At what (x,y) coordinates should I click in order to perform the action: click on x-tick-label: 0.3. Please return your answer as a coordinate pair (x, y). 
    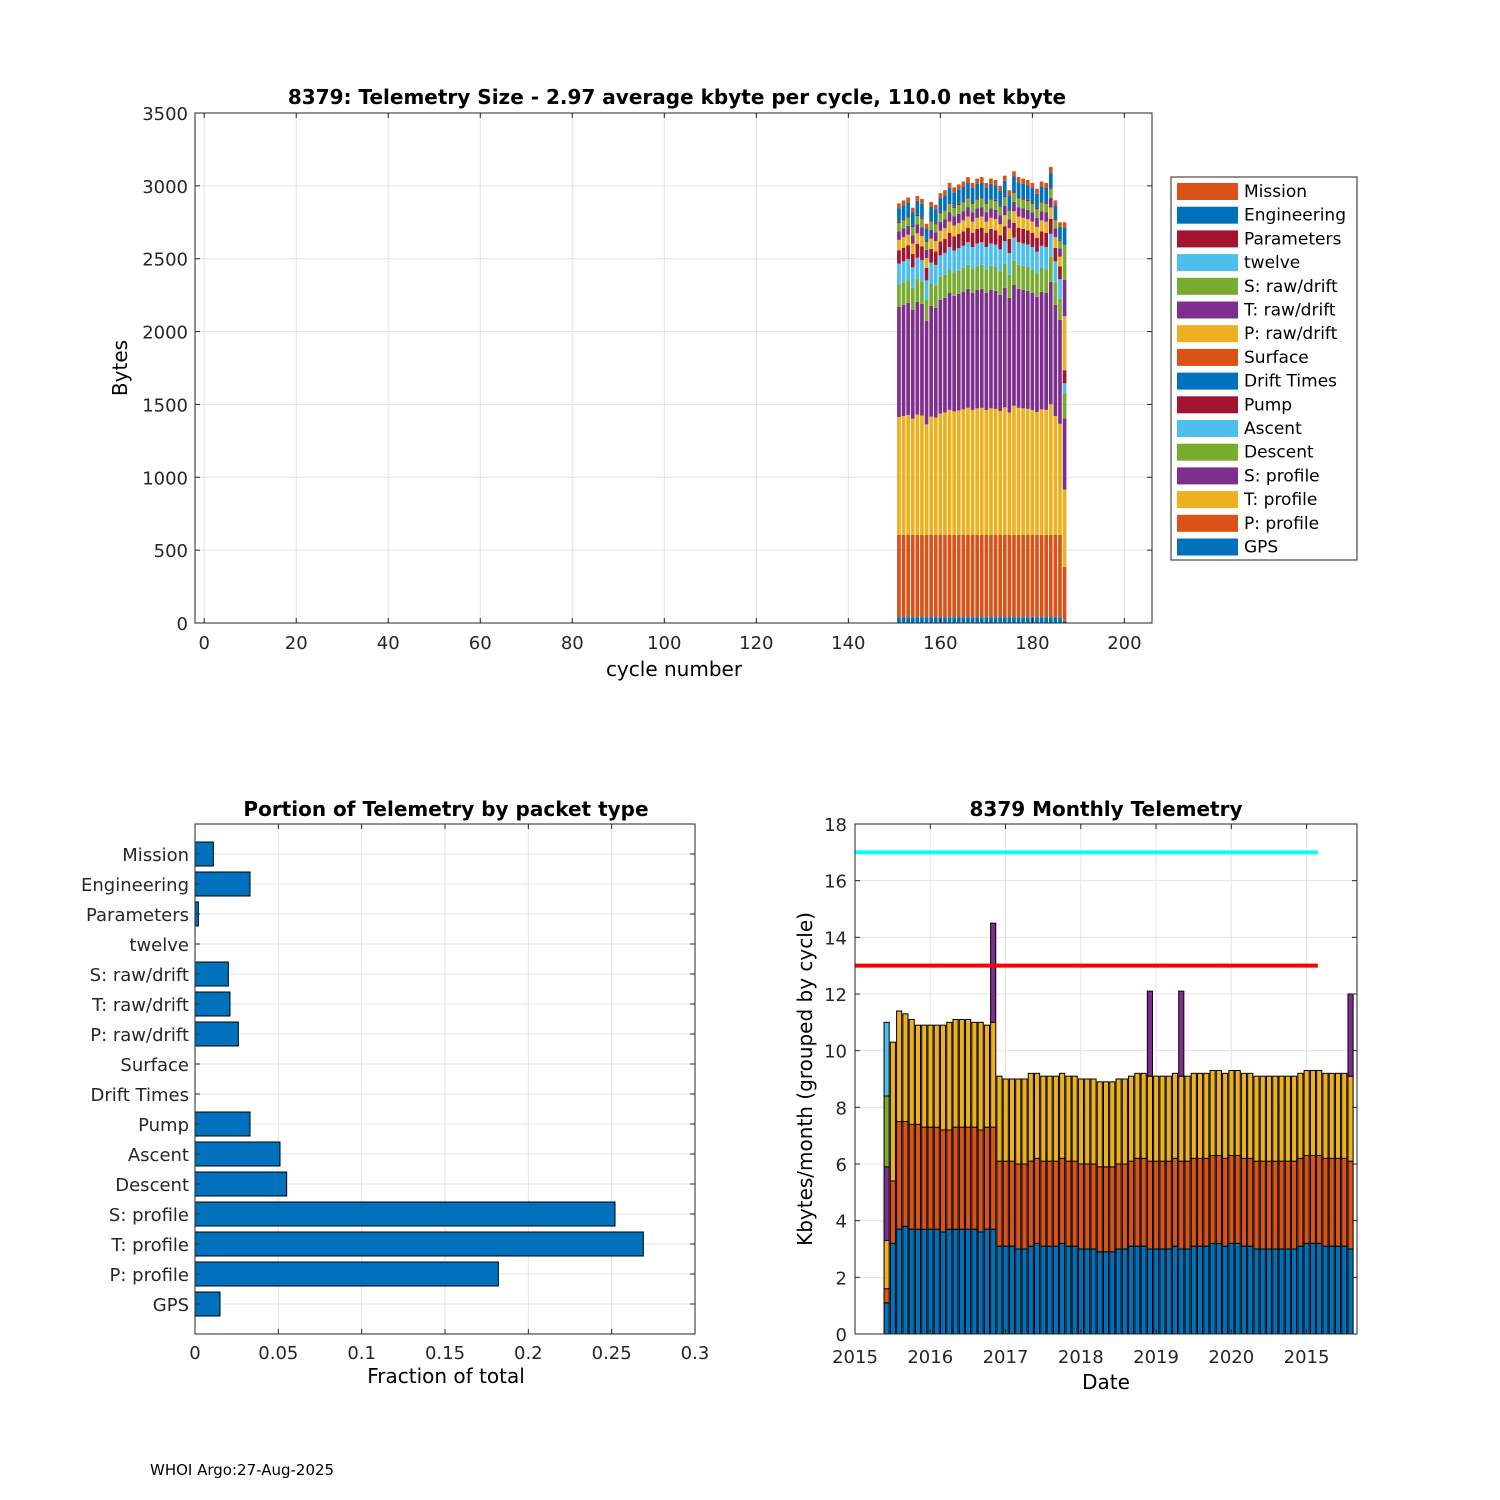
    Looking at the image, I should click on (695, 1353).